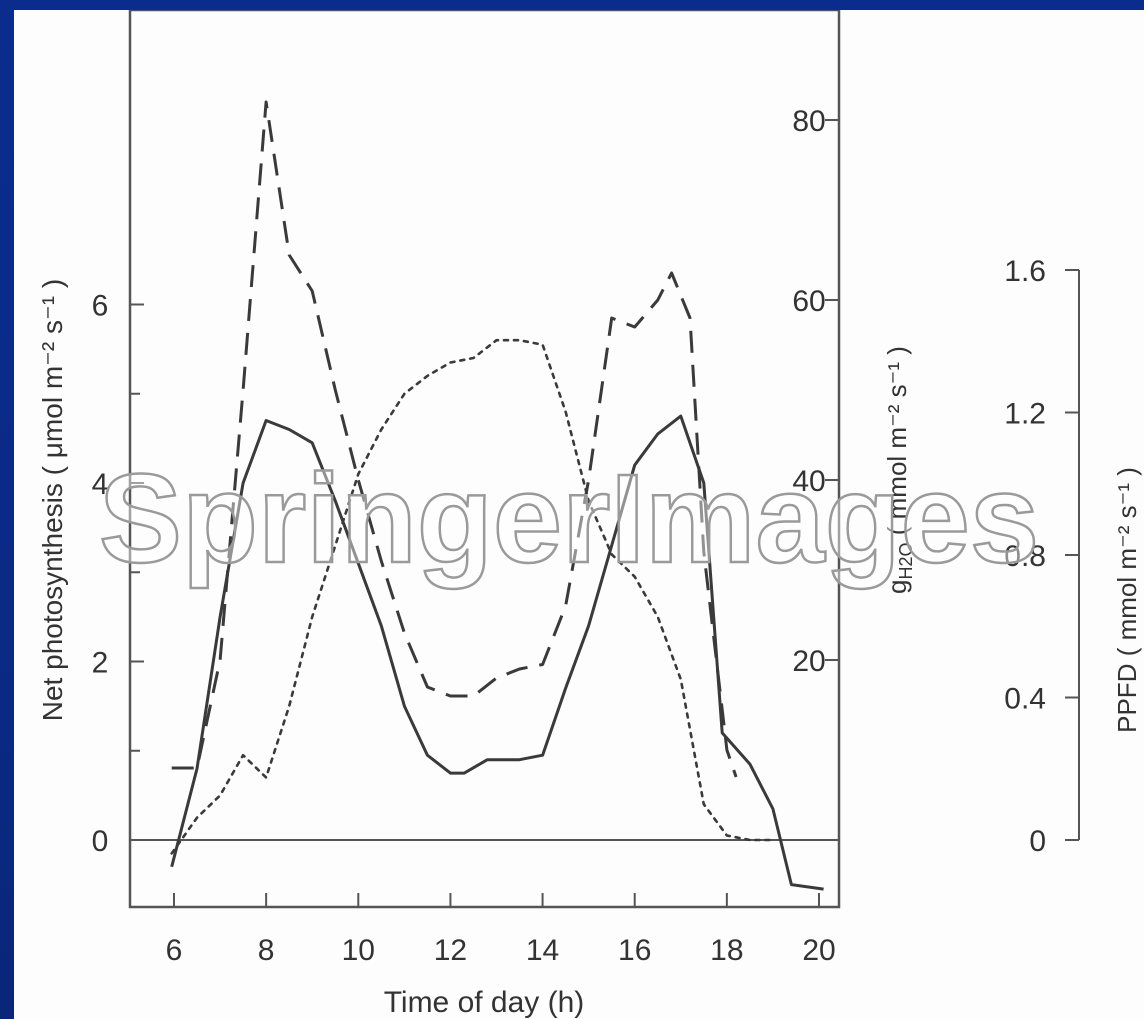 The image size is (1144, 1019). What do you see at coordinates (808, 301) in the screenshot?
I see `right1-tick-label: 60` at bounding box center [808, 301].